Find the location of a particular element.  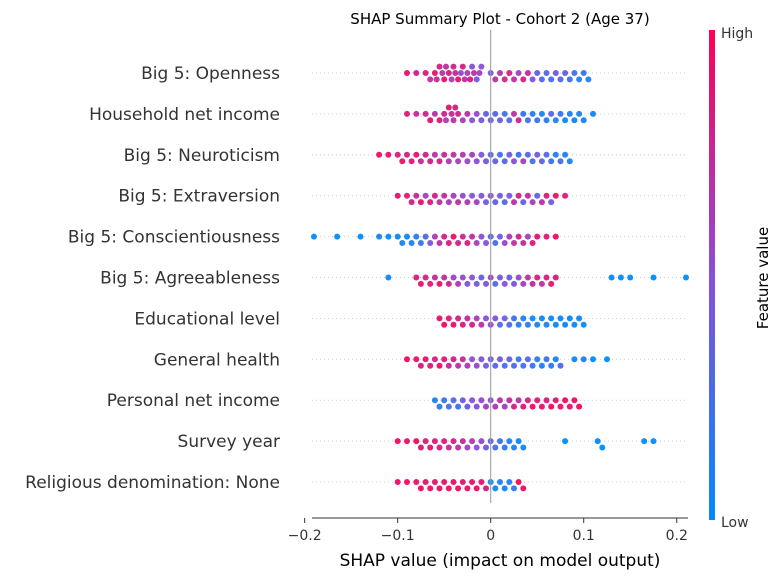

feature-label: Big 5: Agreeableness is located at coordinates (190, 279).